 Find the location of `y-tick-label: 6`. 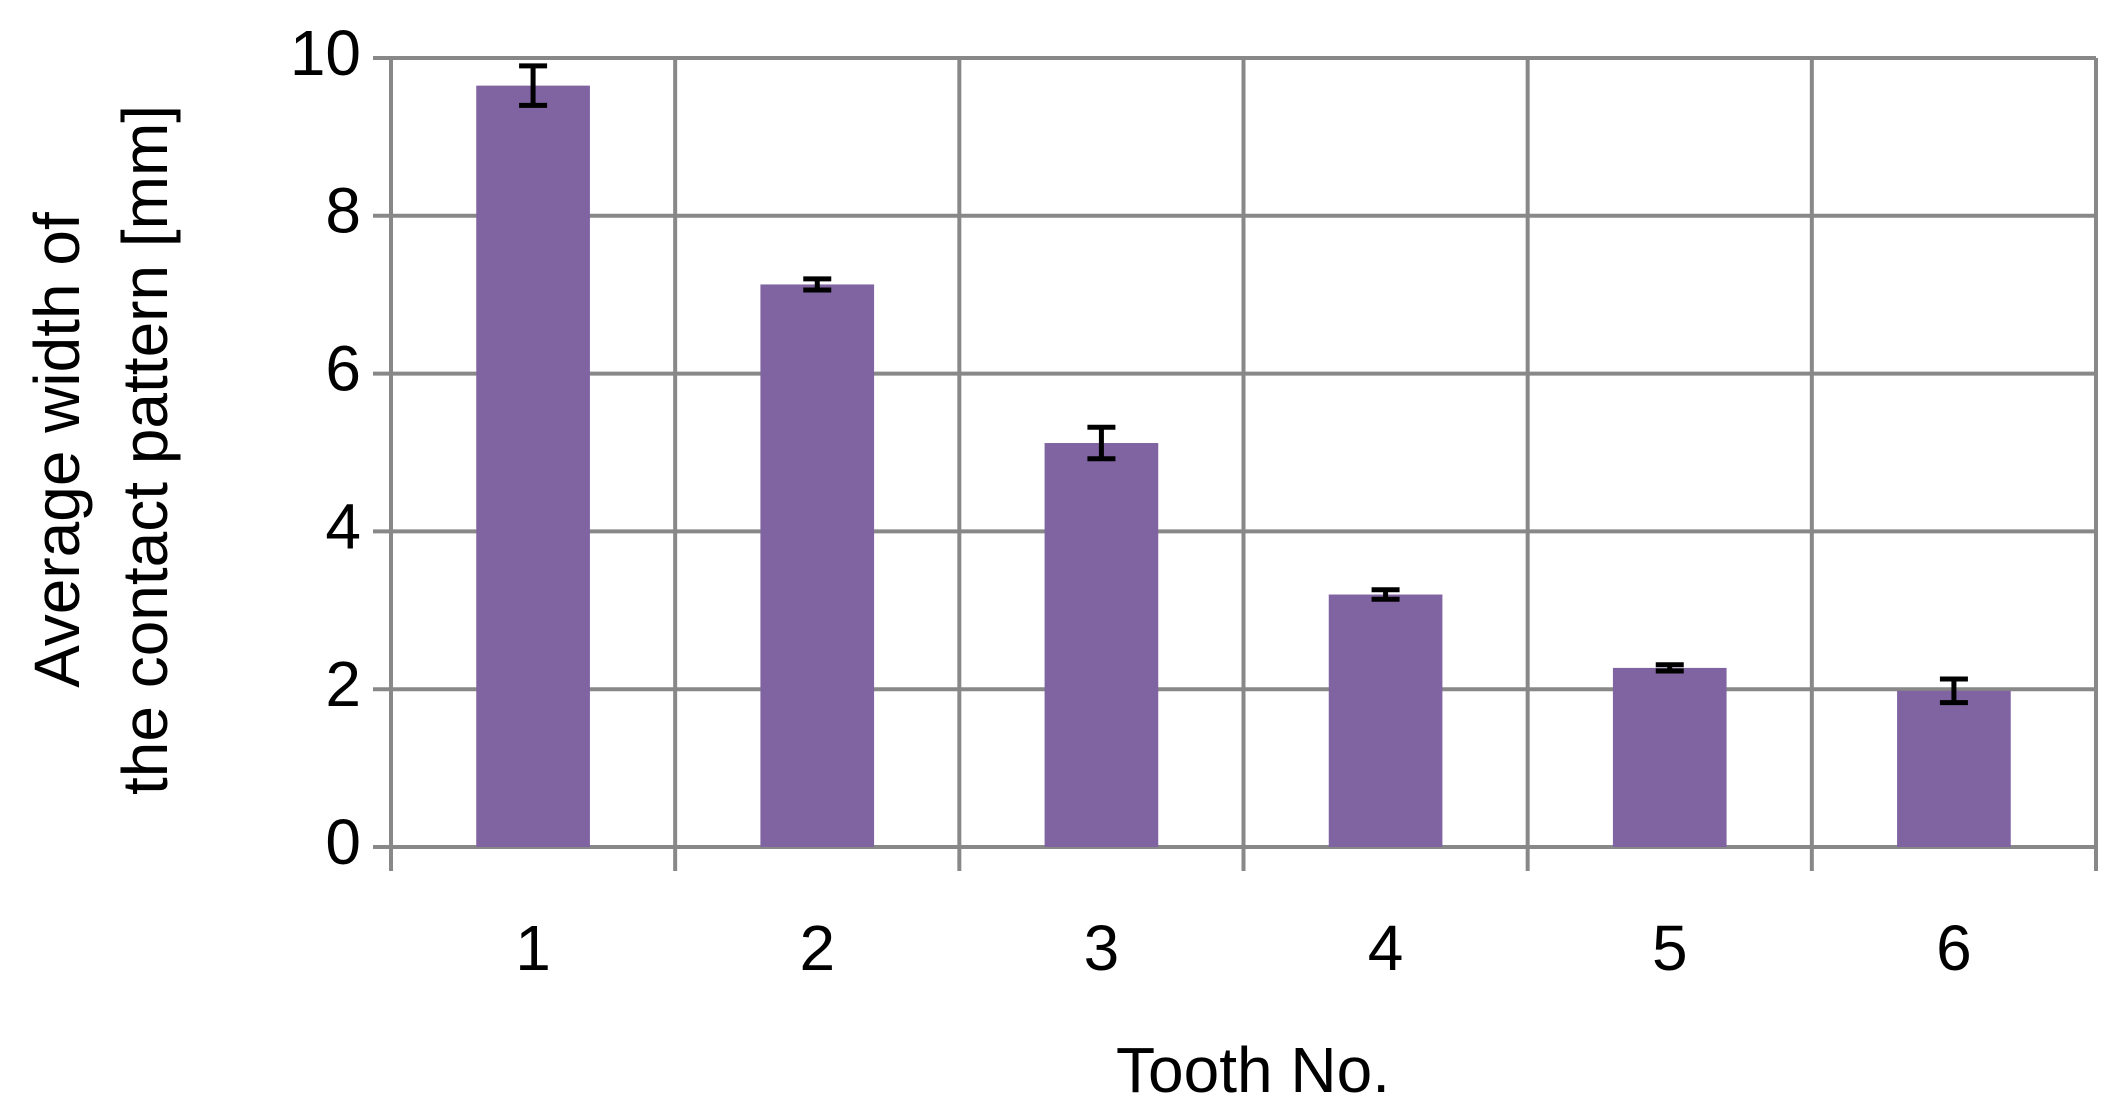

y-tick-label: 6 is located at coordinates (343, 369).